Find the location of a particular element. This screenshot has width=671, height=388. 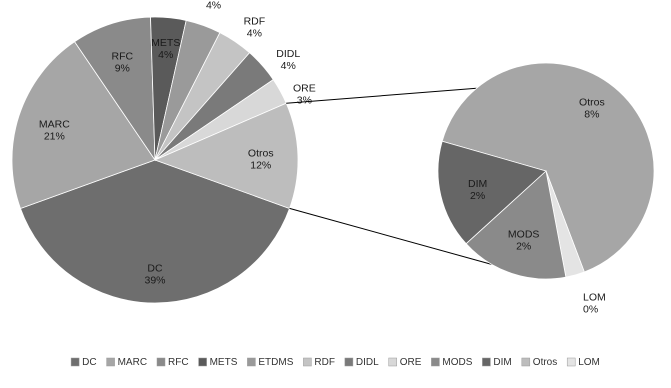

slice-ore-name-label: ORE is located at coordinates (304, 88).